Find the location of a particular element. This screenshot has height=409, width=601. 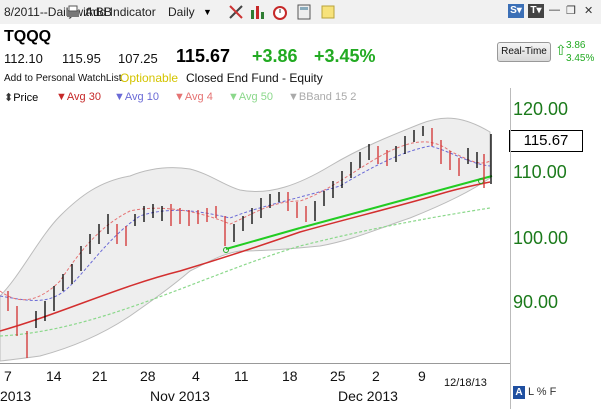

t-menu-icon: T▾ is located at coordinates (536, 11).